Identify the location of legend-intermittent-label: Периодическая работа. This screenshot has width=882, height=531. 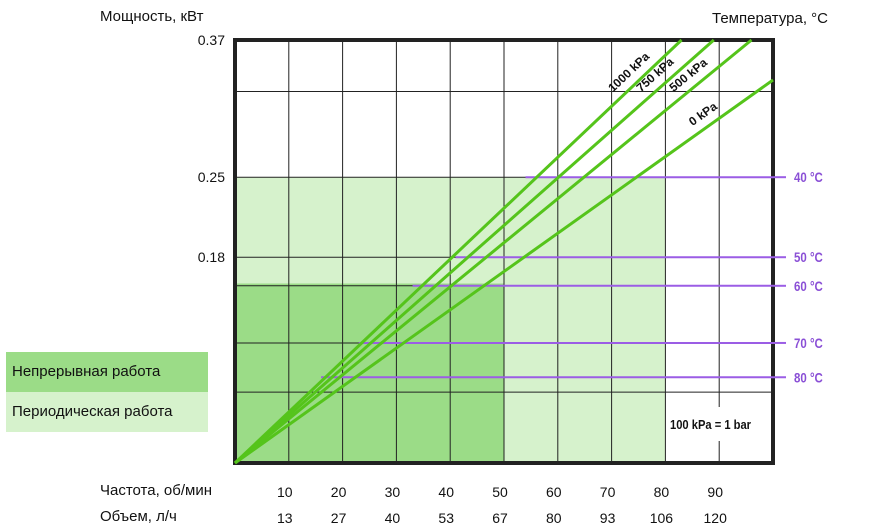
(92, 411).